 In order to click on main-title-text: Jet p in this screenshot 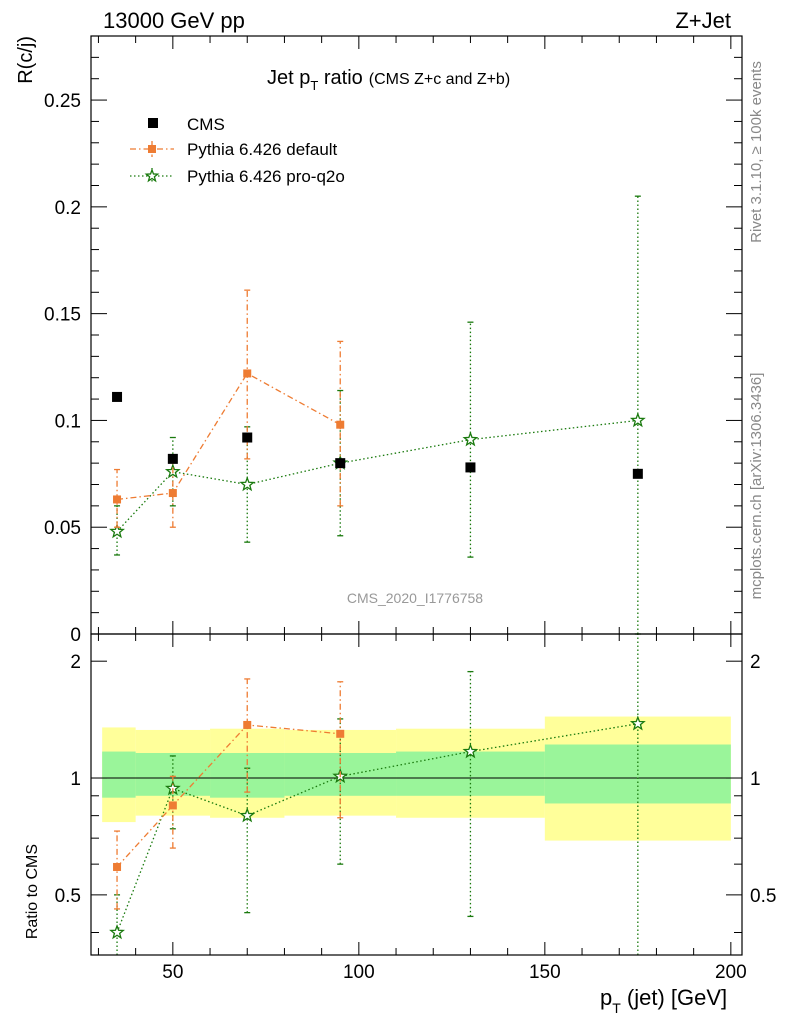, I will do `click(288, 78)`.